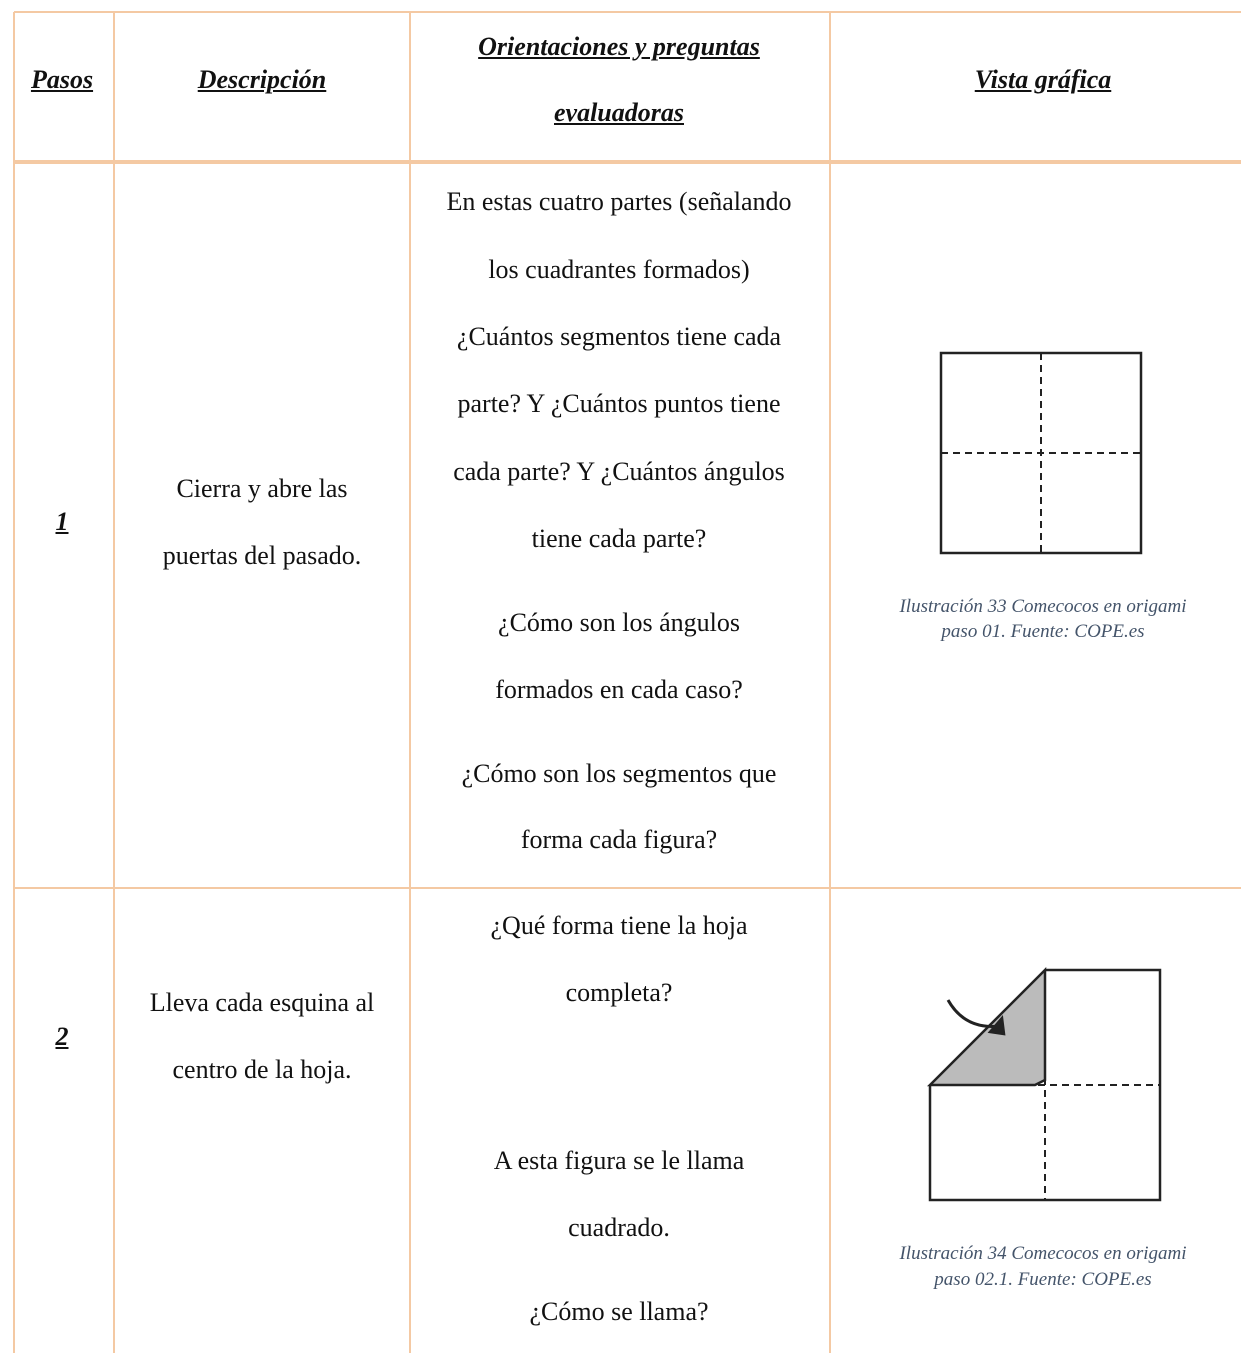 Image resolution: width=1241 pixels, height=1353 pixels. Describe the element at coordinates (1043, 631) in the screenshot. I see `caption: paso 01. Fuente: COPE.es` at that location.